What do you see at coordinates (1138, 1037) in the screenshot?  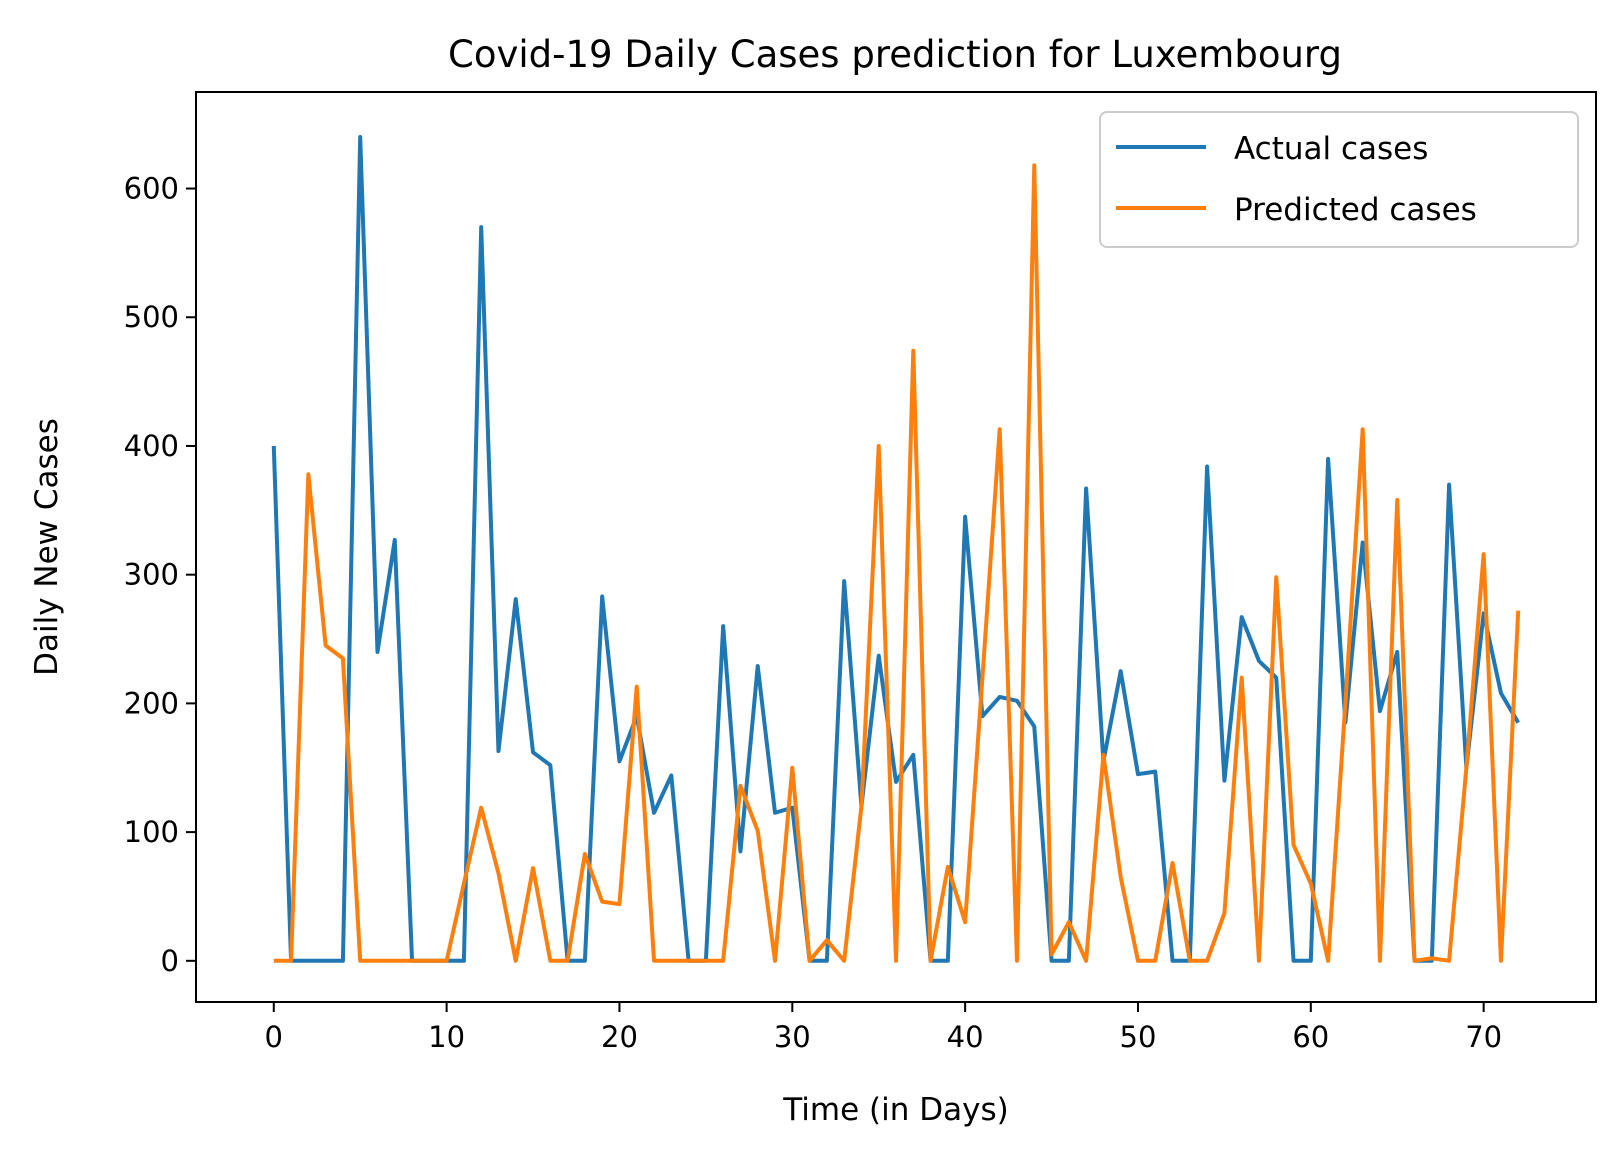 I see `x-tick-label: 50` at bounding box center [1138, 1037].